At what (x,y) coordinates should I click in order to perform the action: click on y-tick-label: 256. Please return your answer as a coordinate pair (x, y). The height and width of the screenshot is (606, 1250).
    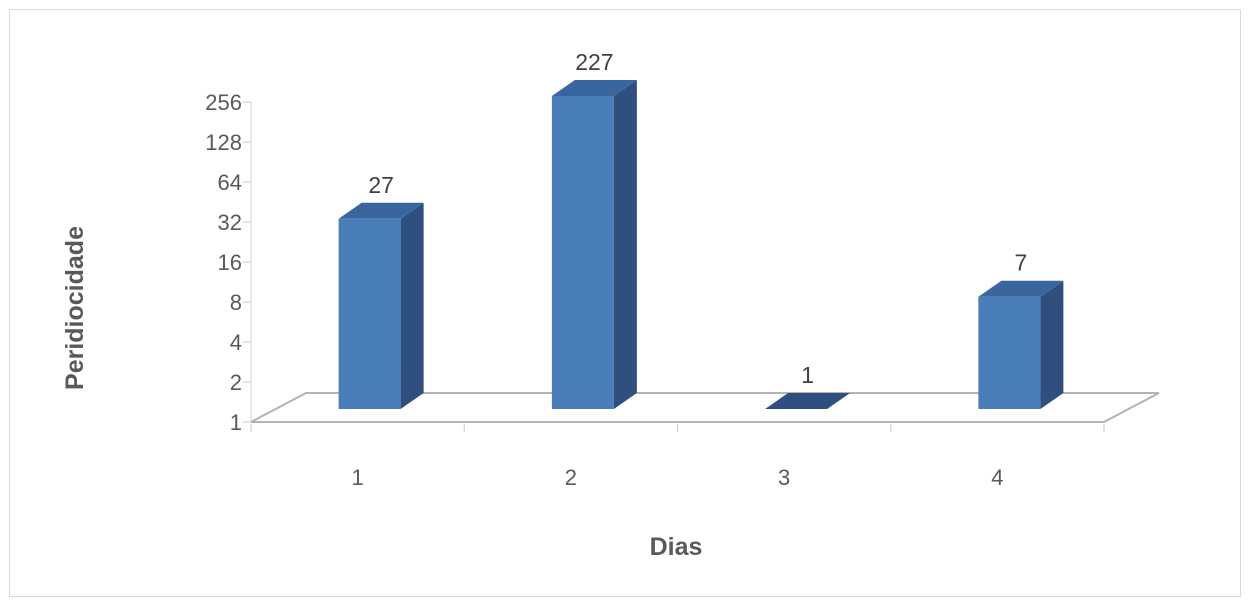
    Looking at the image, I should click on (223, 102).